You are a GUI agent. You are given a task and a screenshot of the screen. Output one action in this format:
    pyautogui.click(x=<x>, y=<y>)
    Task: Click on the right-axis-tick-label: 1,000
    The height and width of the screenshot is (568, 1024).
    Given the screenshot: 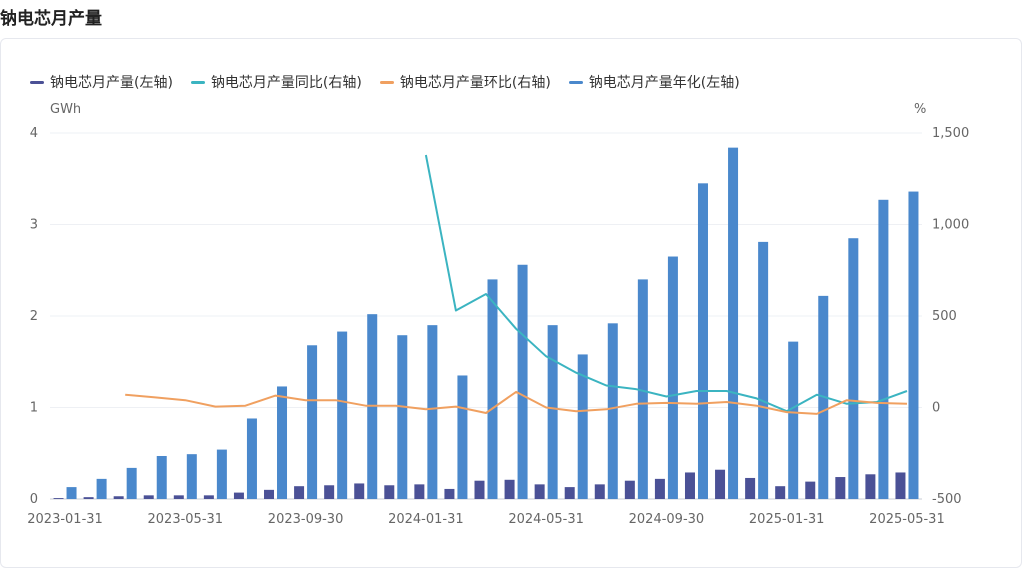 What is the action you would take?
    pyautogui.click(x=950, y=225)
    